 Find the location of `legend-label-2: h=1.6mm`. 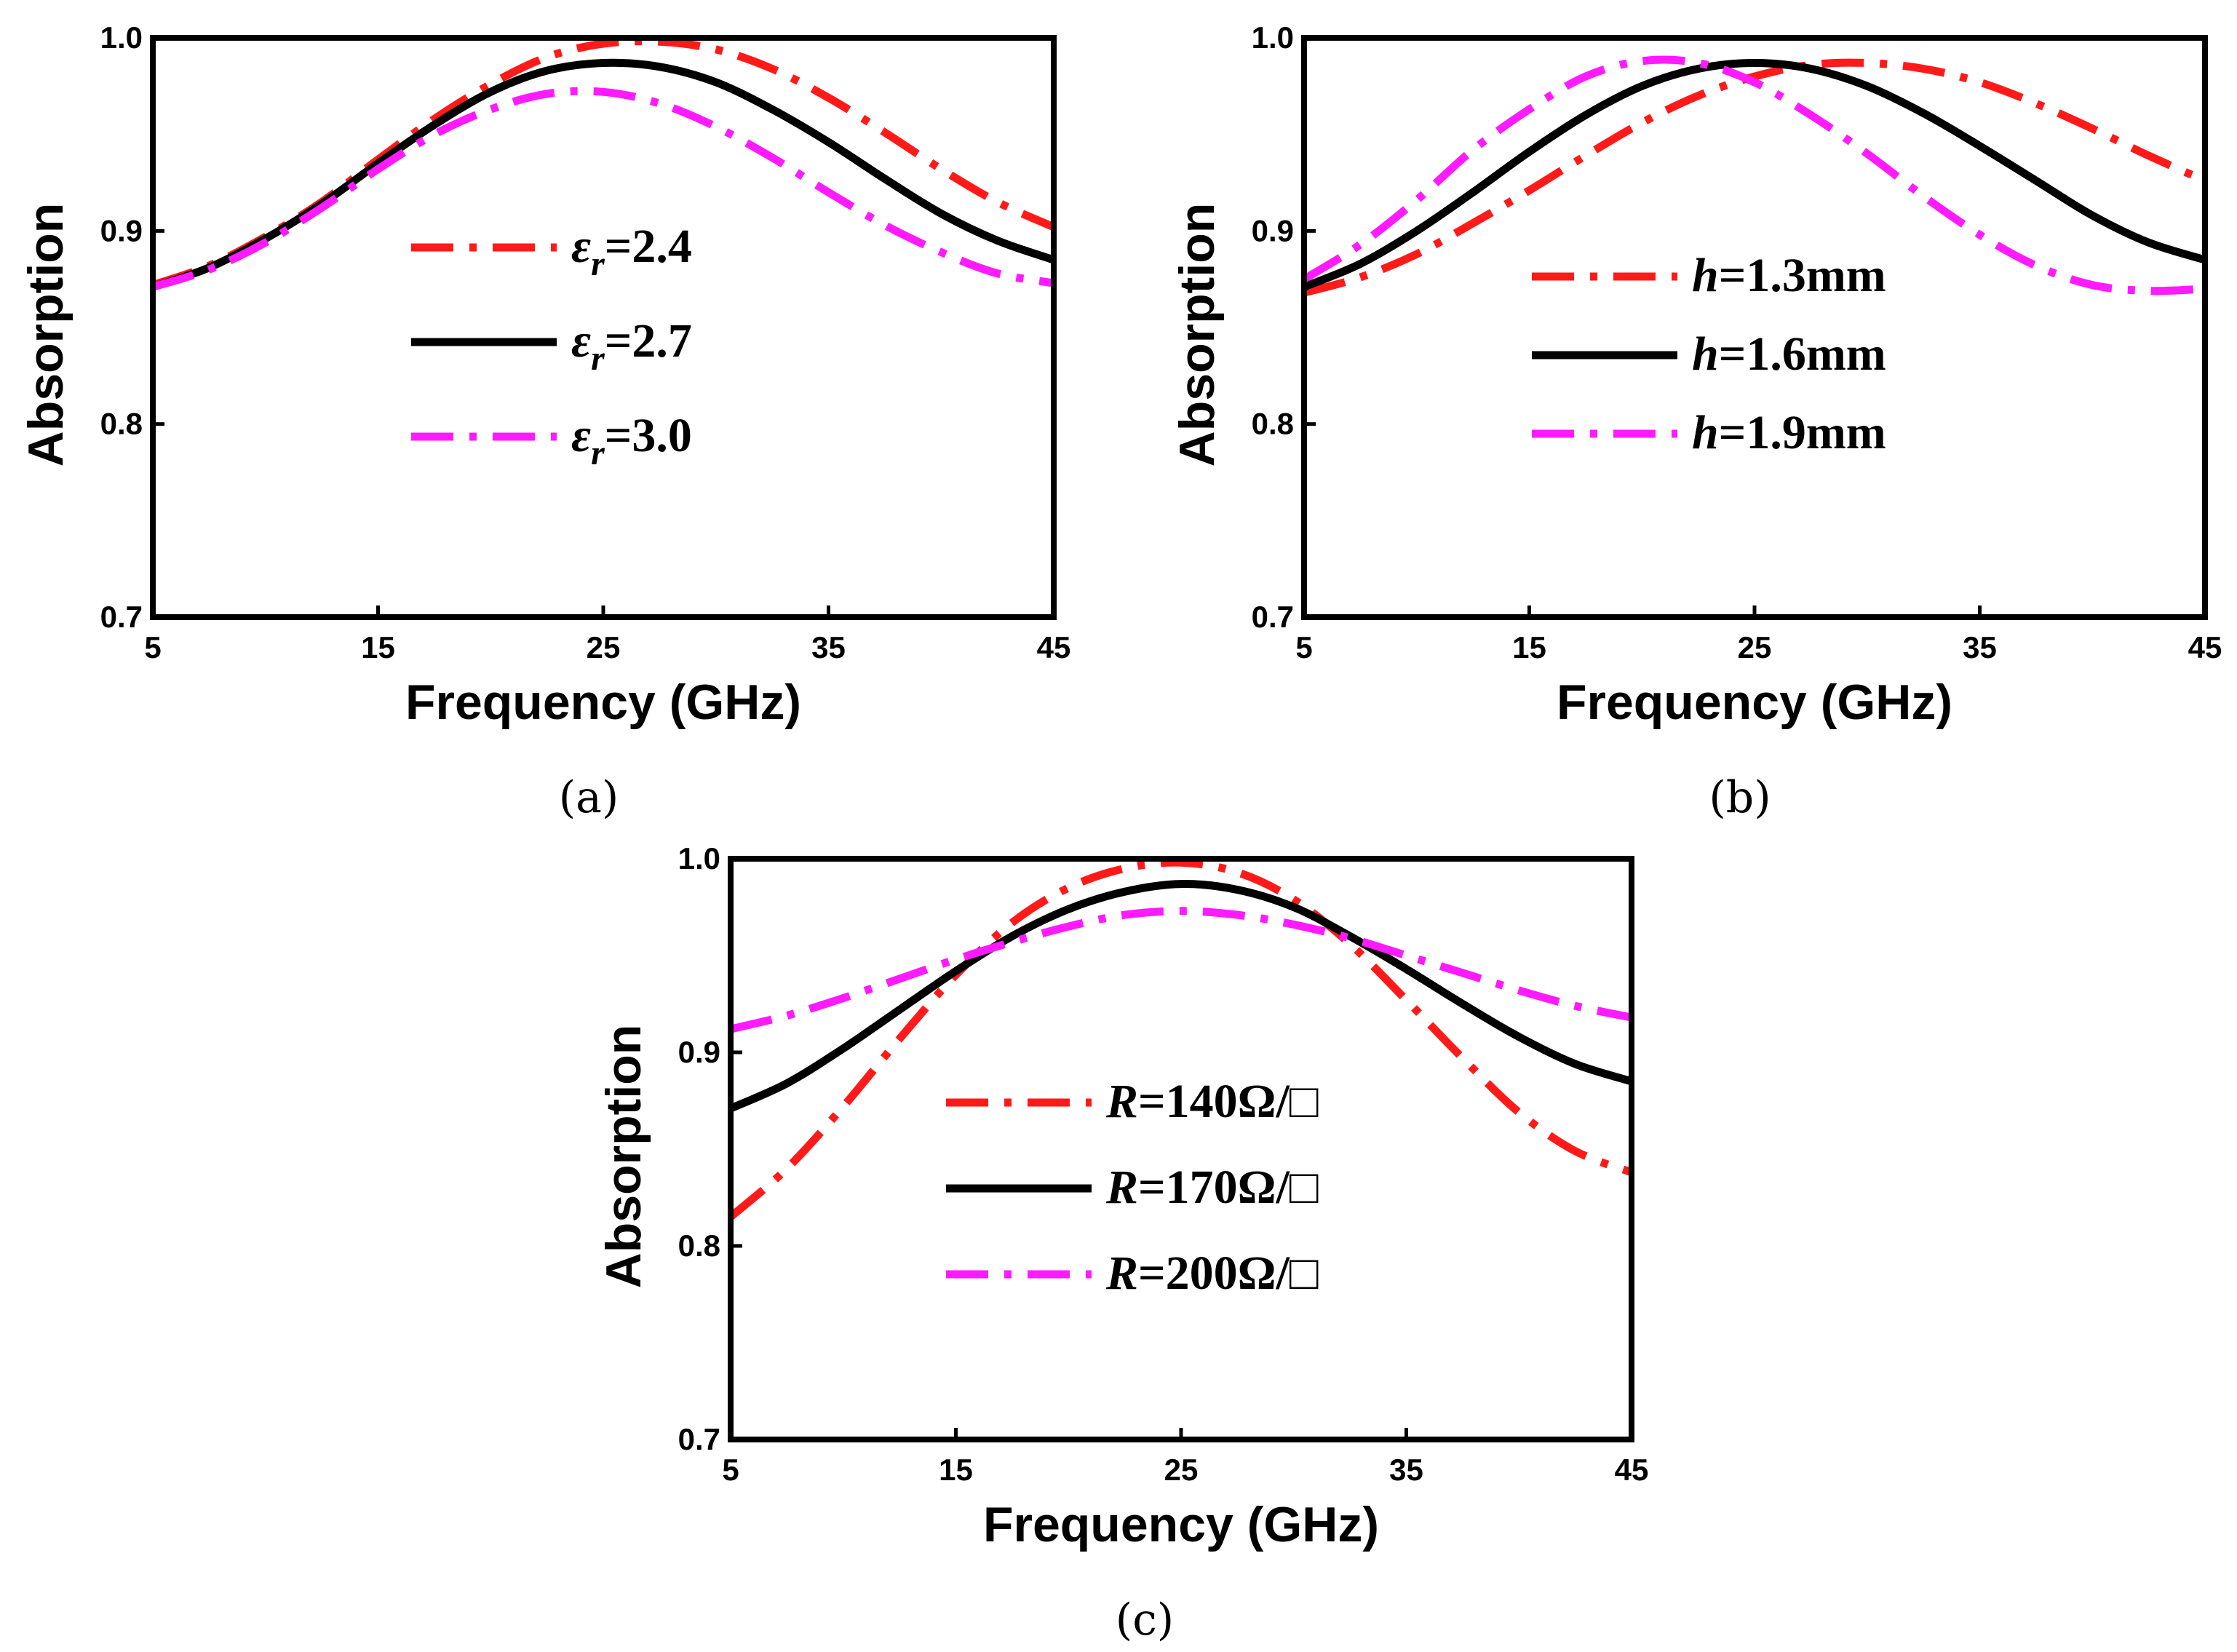

legend-label-2: h=1.6mm is located at coordinates (1789, 354).